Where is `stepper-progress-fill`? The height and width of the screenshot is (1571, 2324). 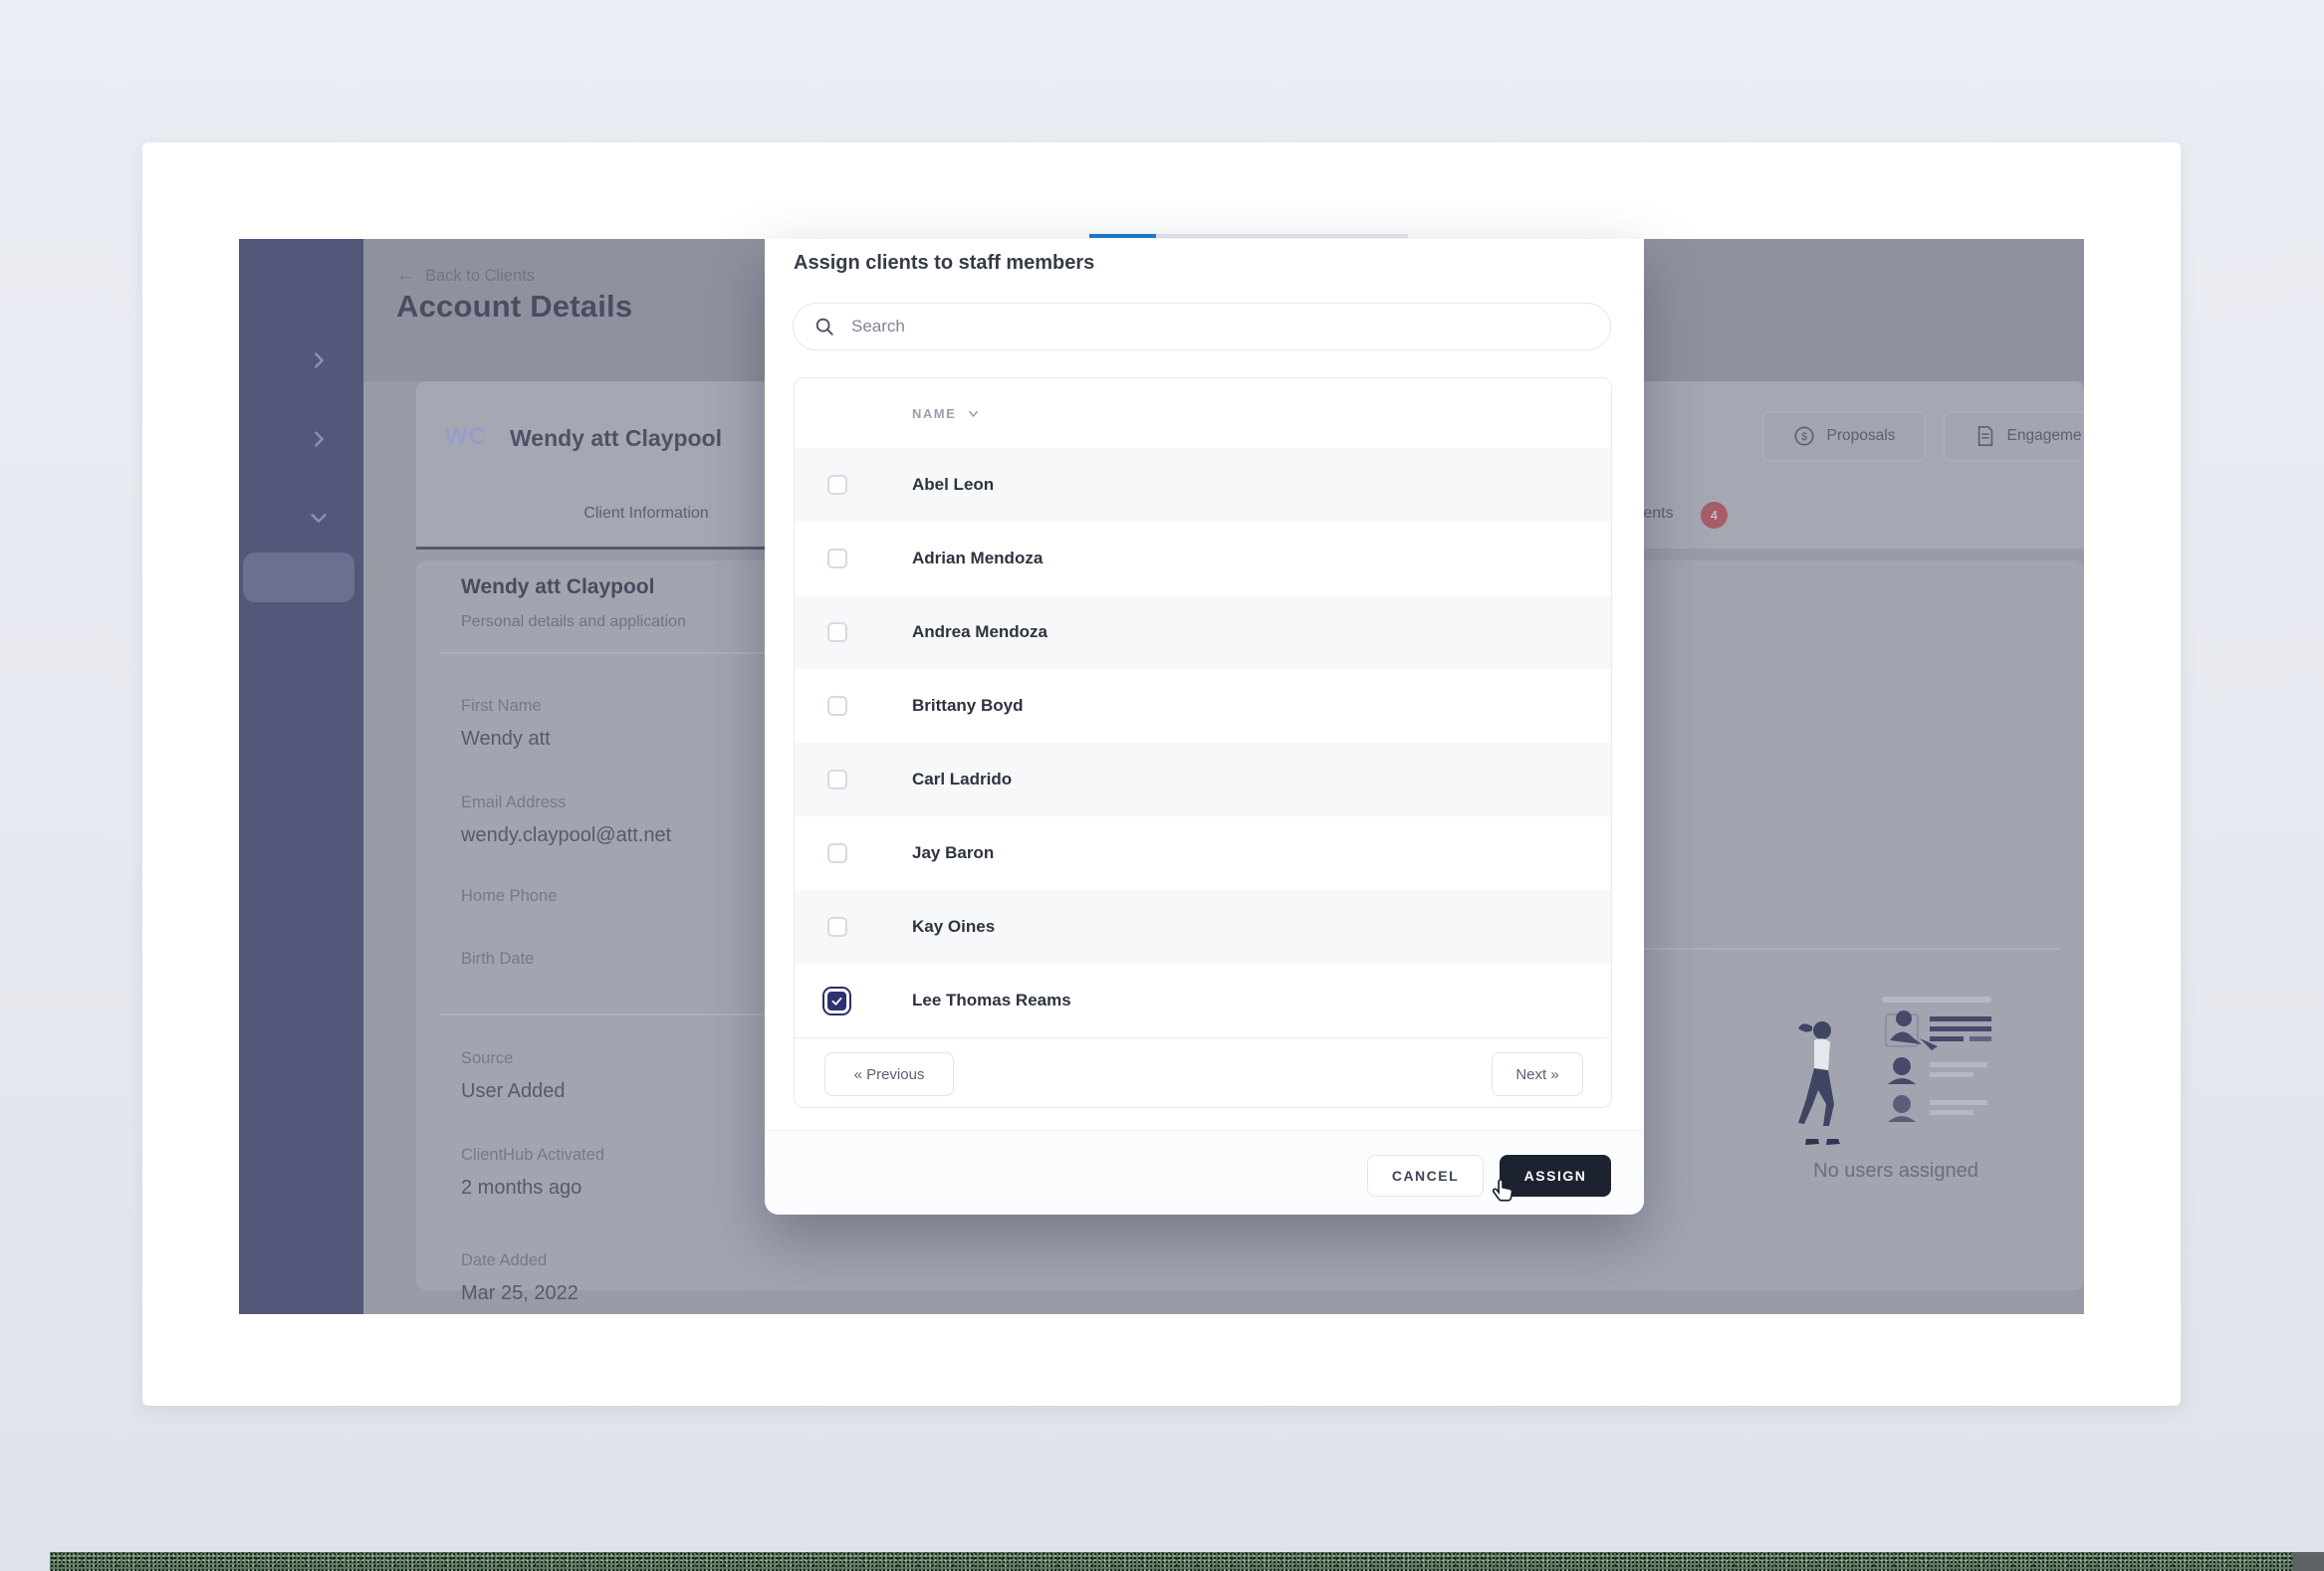
stepper-progress-fill is located at coordinates (1122, 236).